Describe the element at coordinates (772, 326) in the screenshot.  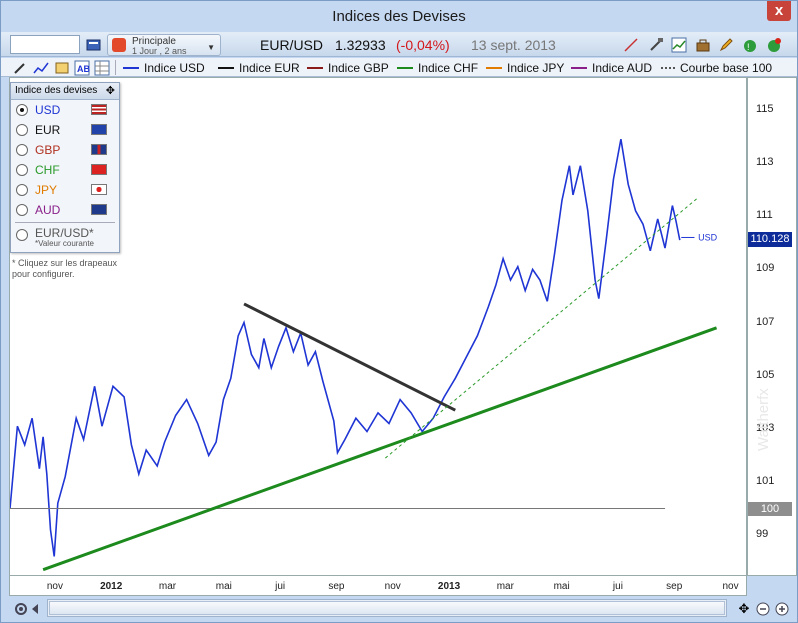
I see `y-axis: 115 113 111 109 107 105 103 101 99 110.128 100` at that location.